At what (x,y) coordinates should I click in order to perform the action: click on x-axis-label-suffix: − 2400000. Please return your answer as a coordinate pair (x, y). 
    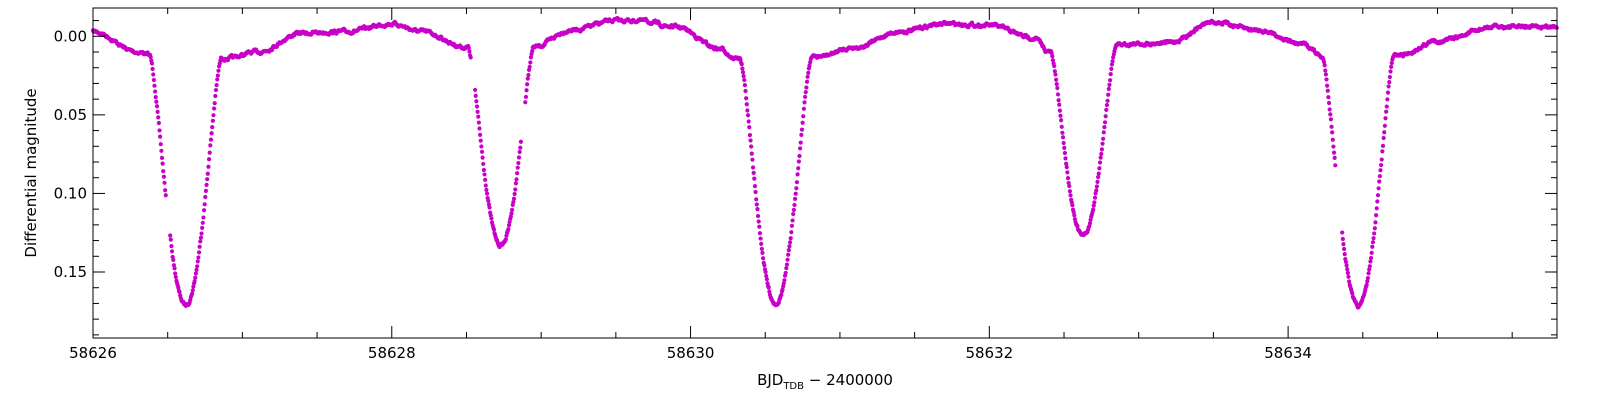
    Looking at the image, I should click on (848, 380).